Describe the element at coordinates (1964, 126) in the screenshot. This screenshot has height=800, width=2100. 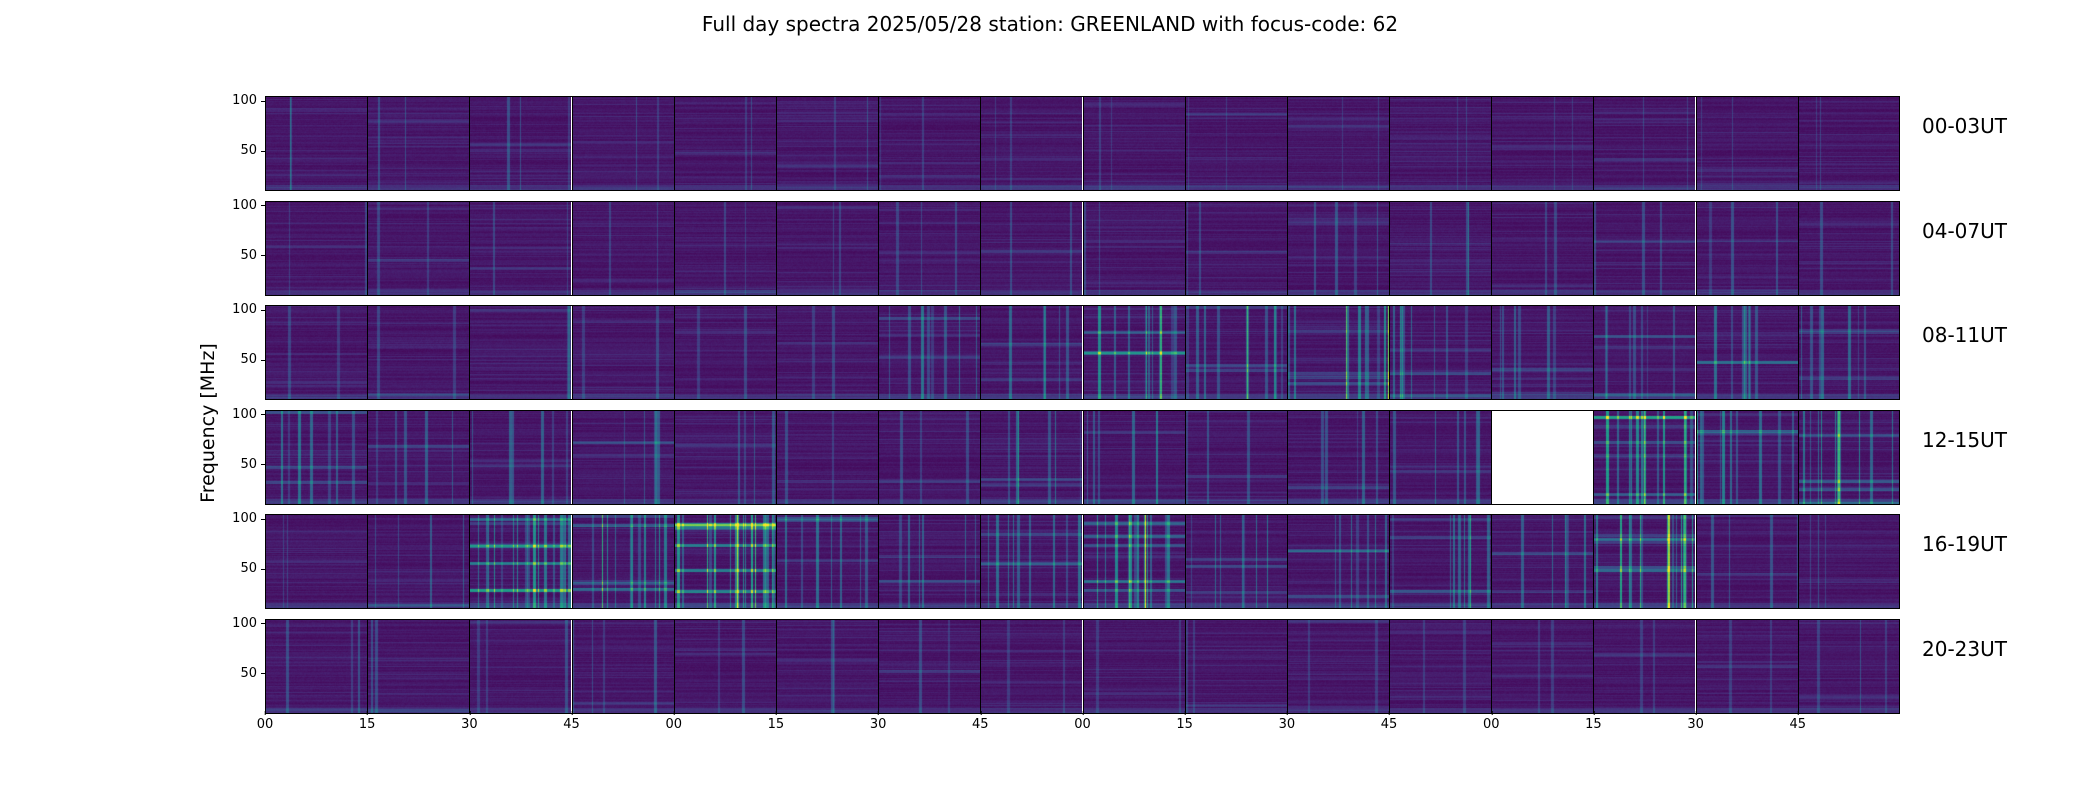
I see `row-time-label: 00-03UT` at that location.